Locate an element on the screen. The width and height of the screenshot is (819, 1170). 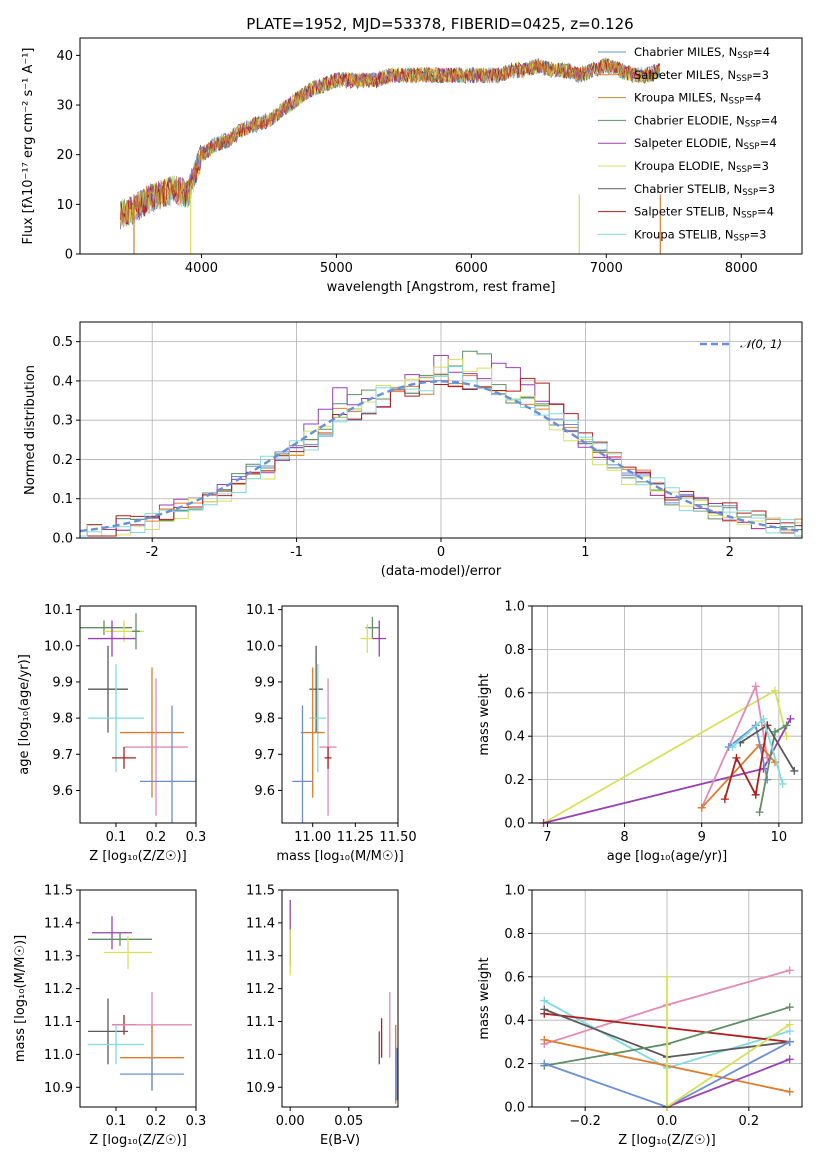
y-axis-label: Normed distribution is located at coordinates (30, 430).